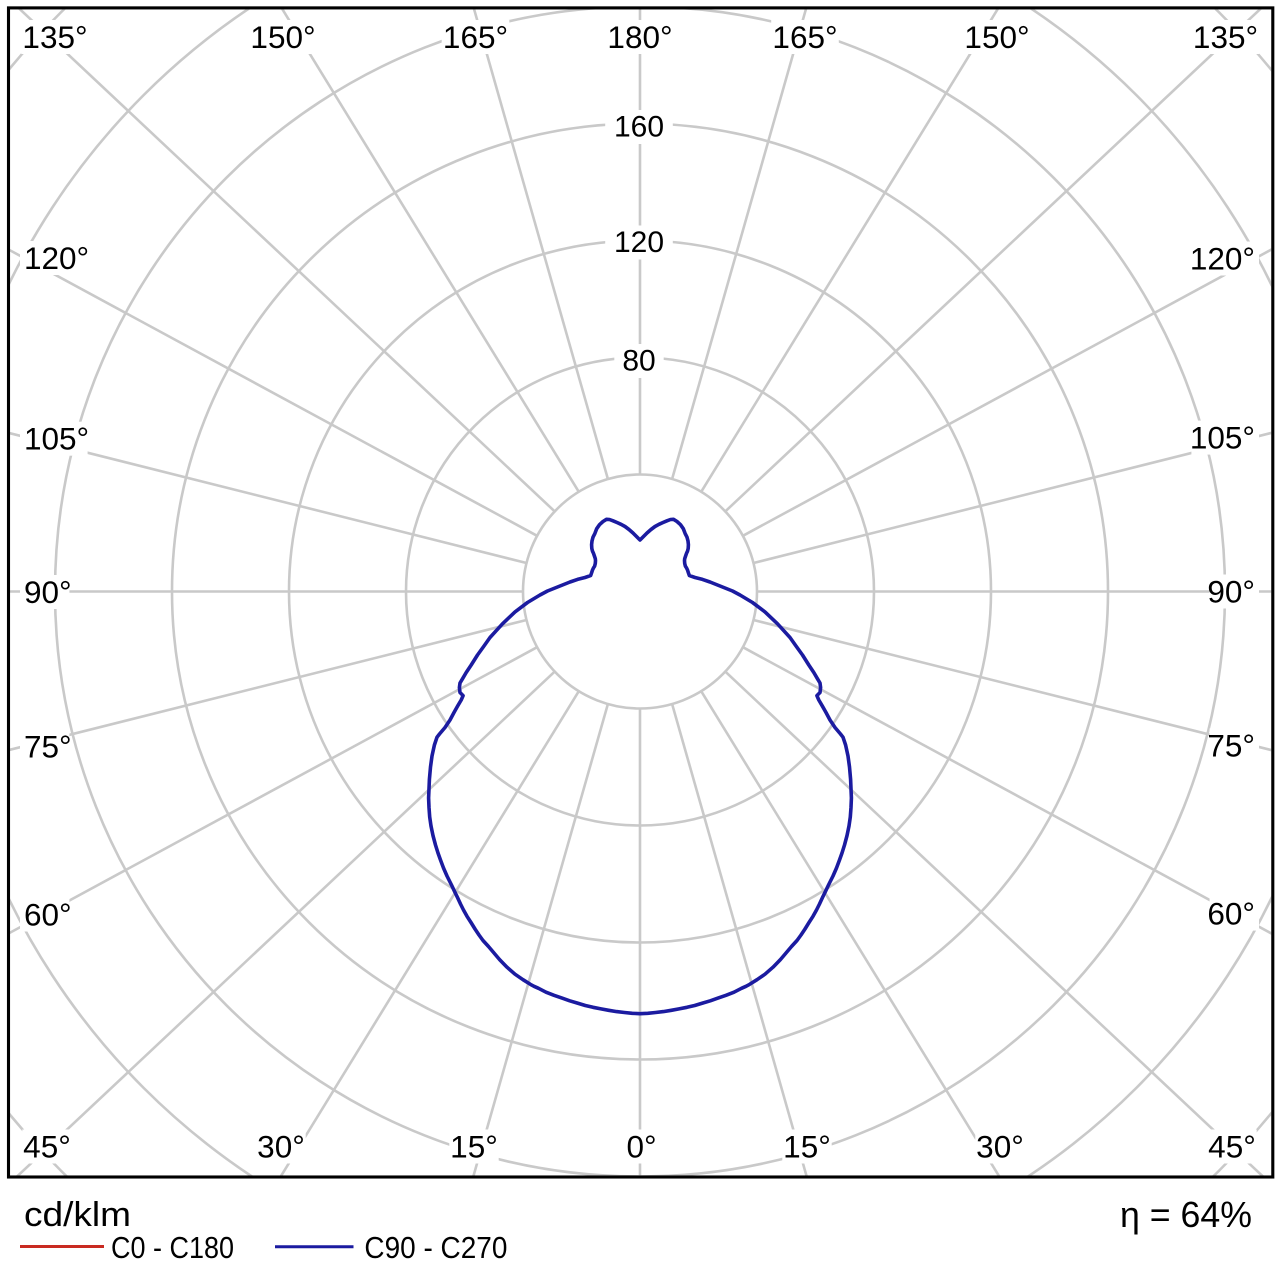 Image resolution: width=1280 pixels, height=1280 pixels. Describe the element at coordinates (638, 361) in the screenshot. I see `svg-text: 80` at that location.